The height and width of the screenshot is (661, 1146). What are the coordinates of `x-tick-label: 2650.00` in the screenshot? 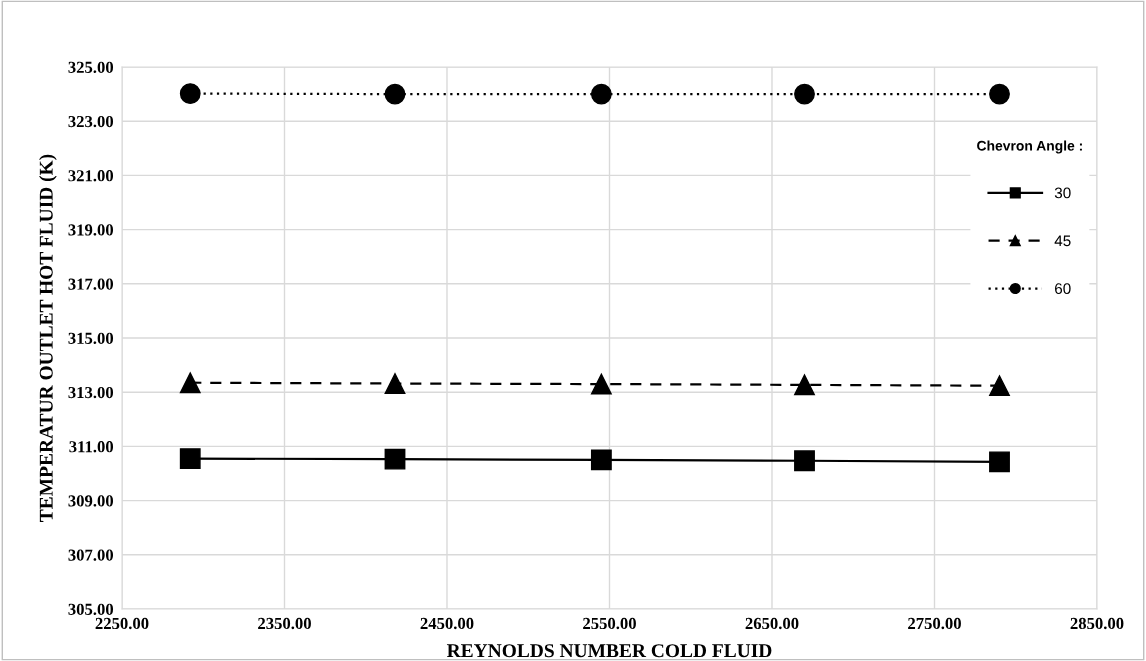 It's located at (772, 623).